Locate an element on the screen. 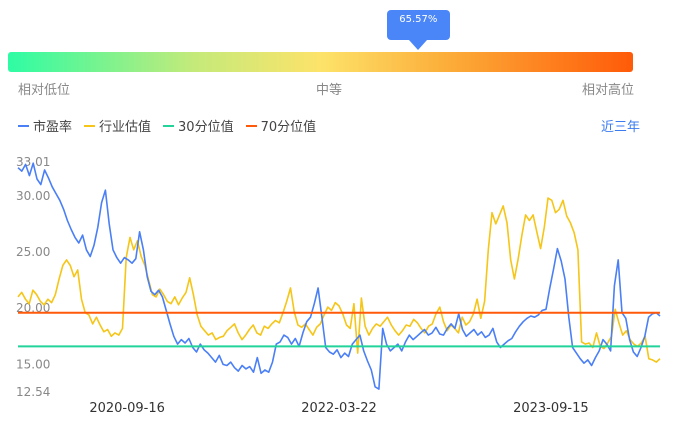 This screenshot has width=686, height=442. legend-swatch-p30 is located at coordinates (169, 125).